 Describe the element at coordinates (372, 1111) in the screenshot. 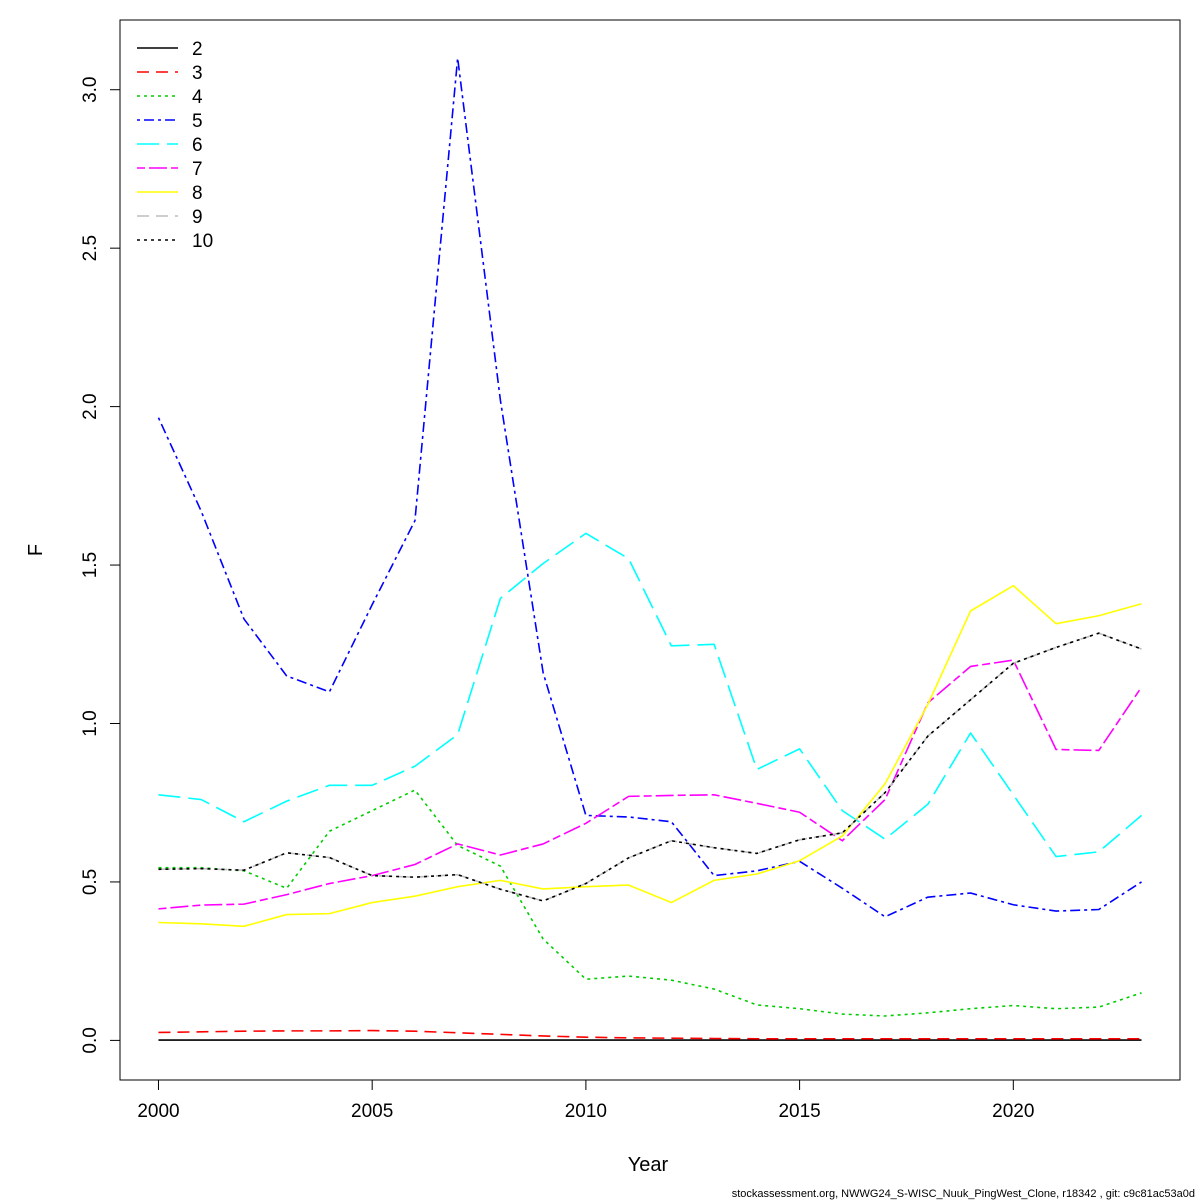

I see `x-tick-label-2005: 2005` at that location.